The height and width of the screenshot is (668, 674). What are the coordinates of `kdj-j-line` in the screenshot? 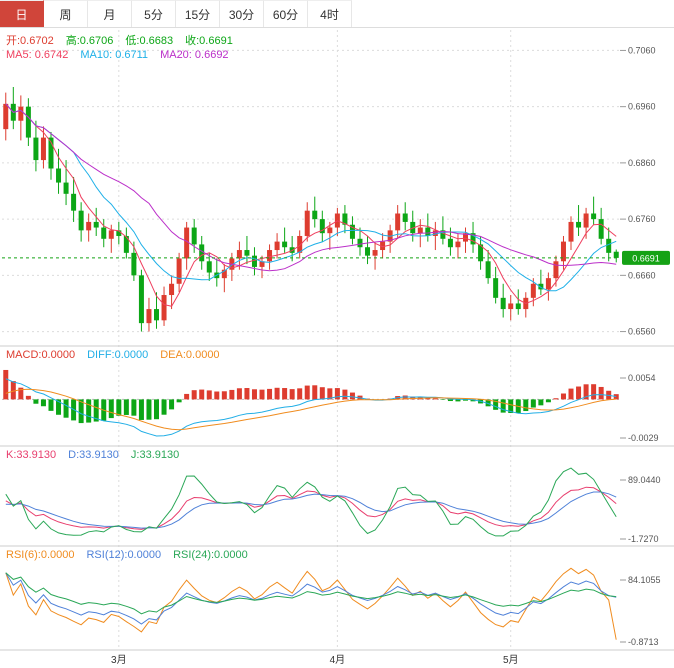 It's located at (311, 502).